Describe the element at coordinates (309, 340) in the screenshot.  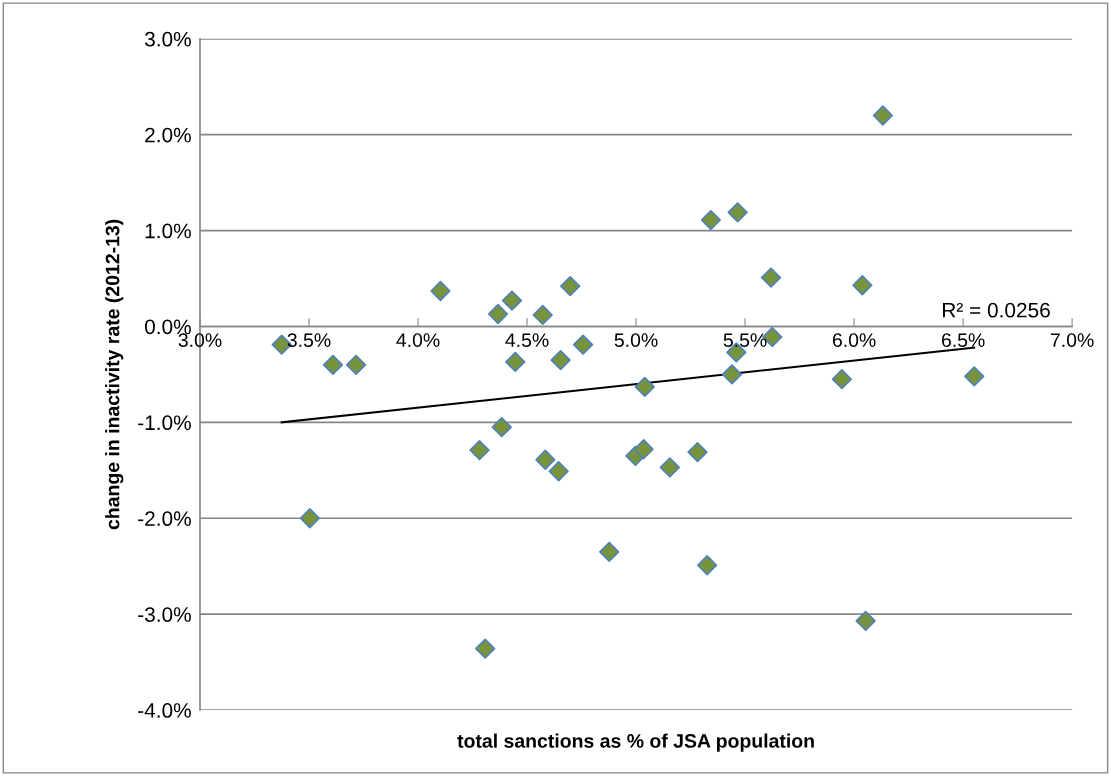
I see `x-tick-label: 3.5%` at that location.